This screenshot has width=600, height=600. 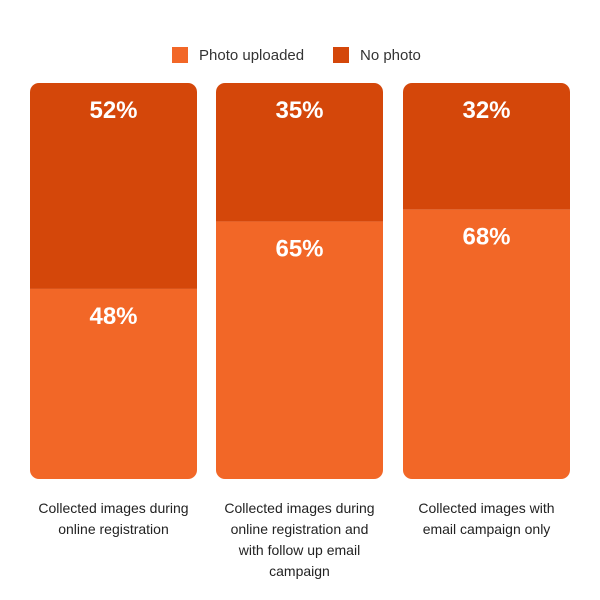 What do you see at coordinates (113, 110) in the screenshot?
I see `data-label-no-photo-0: 52%` at bounding box center [113, 110].